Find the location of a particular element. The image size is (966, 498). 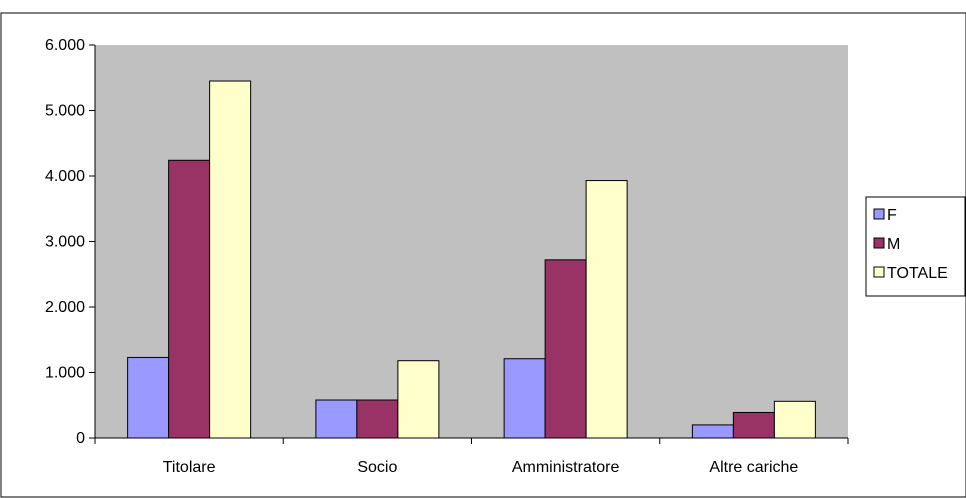

y-tick-label: 0 is located at coordinates (80, 438).